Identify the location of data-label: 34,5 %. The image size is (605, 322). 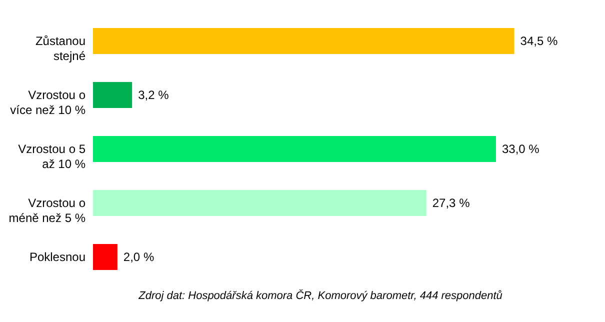
(539, 41).